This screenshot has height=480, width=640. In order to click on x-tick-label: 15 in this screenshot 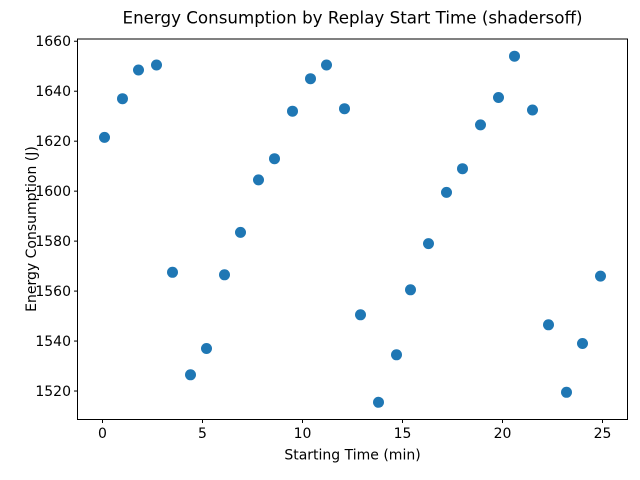, I will do `click(403, 434)`.